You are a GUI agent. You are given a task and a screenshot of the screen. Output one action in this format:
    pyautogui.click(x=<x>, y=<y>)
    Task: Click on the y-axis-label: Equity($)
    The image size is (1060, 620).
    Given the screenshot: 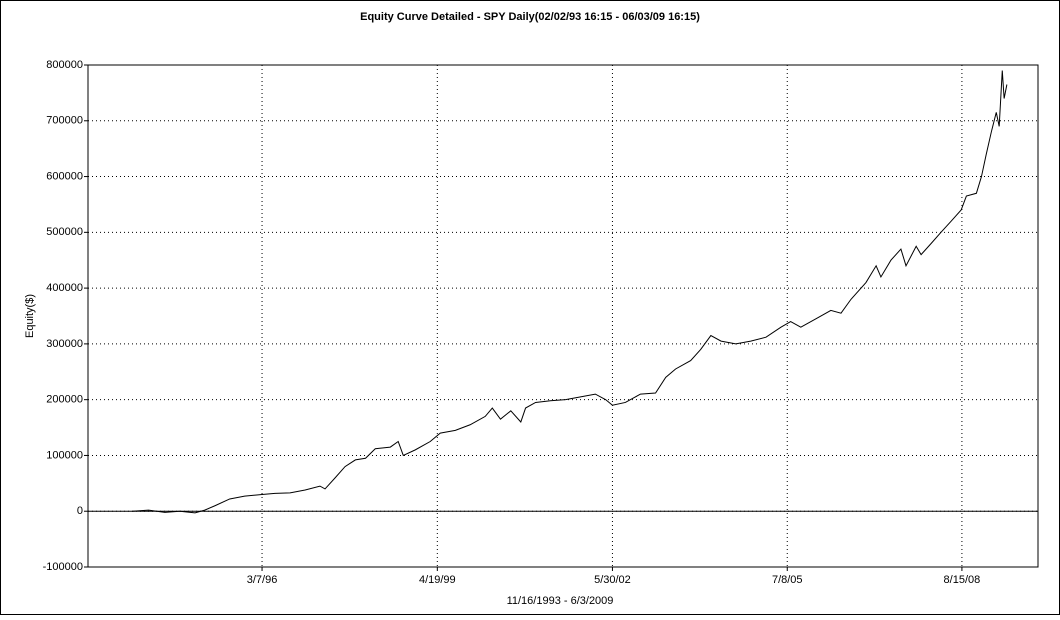 What is the action you would take?
    pyautogui.click(x=30, y=316)
    